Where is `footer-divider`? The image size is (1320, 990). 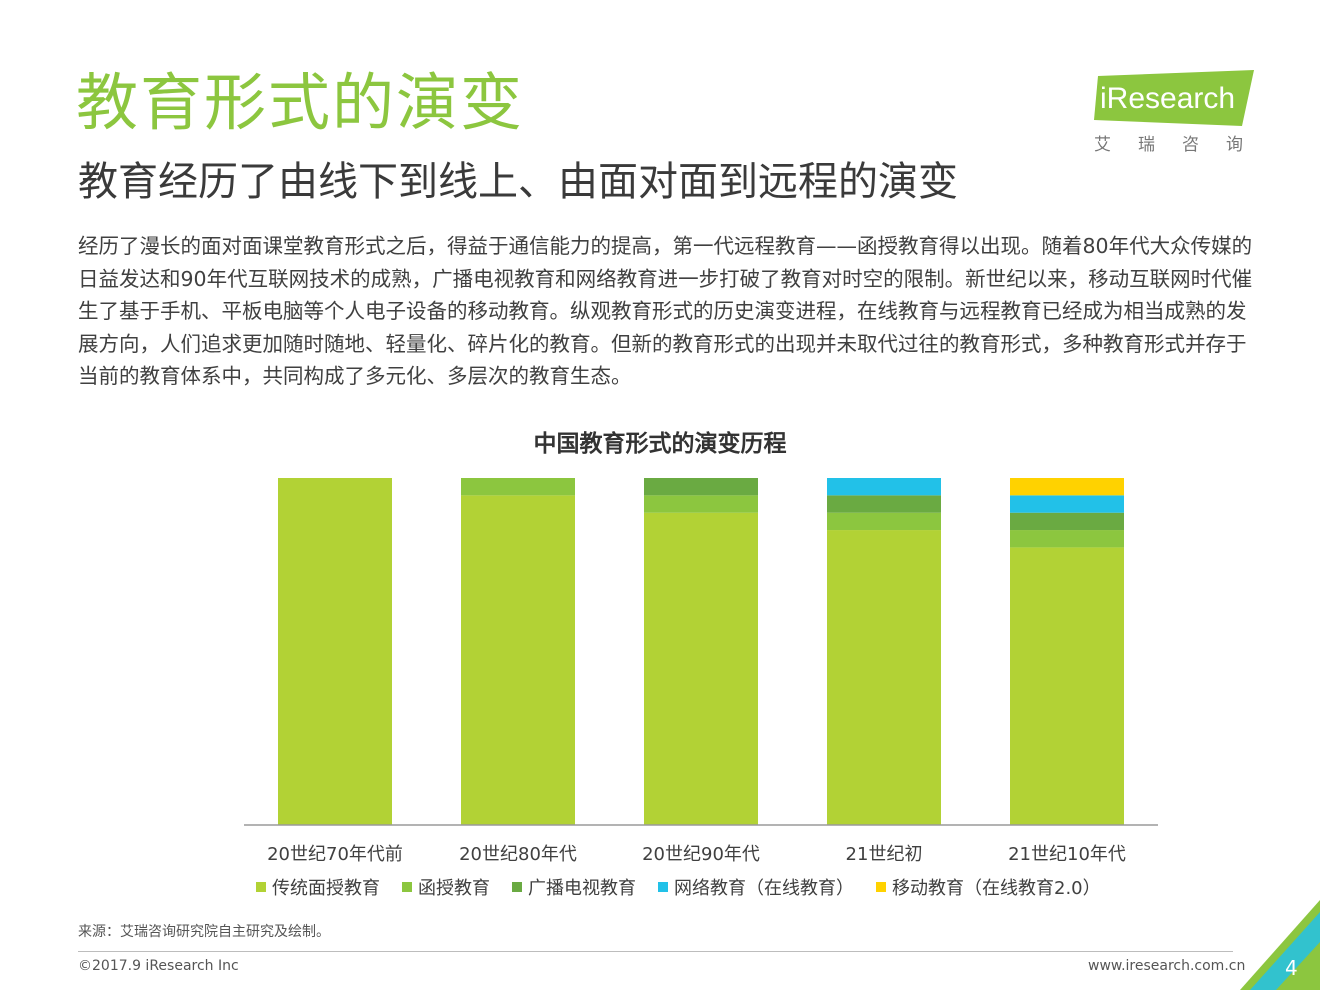
footer-divider is located at coordinates (655, 951).